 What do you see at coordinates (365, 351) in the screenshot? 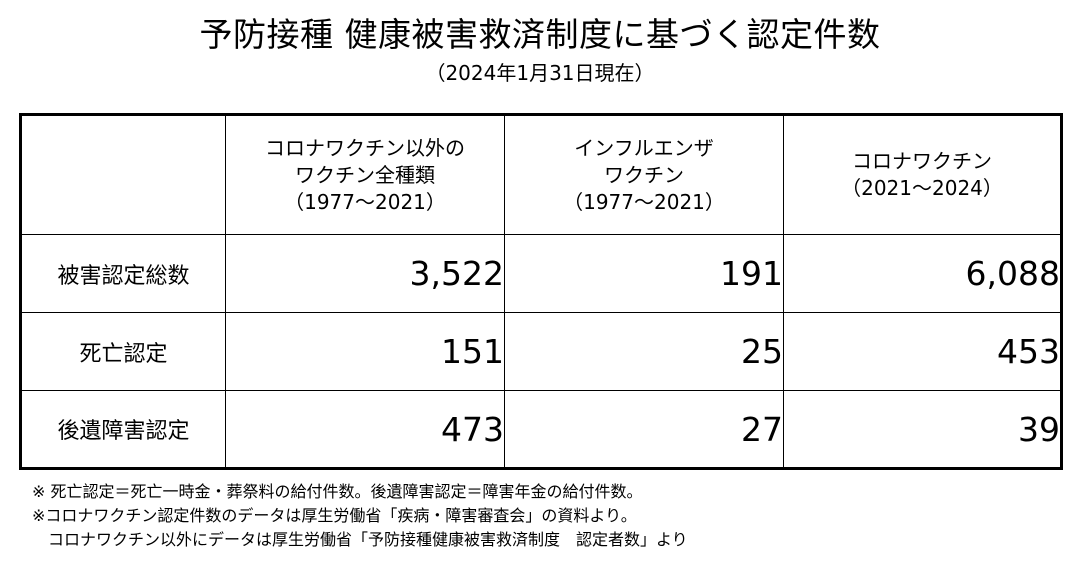
I see `table-cell: 151` at bounding box center [365, 351].